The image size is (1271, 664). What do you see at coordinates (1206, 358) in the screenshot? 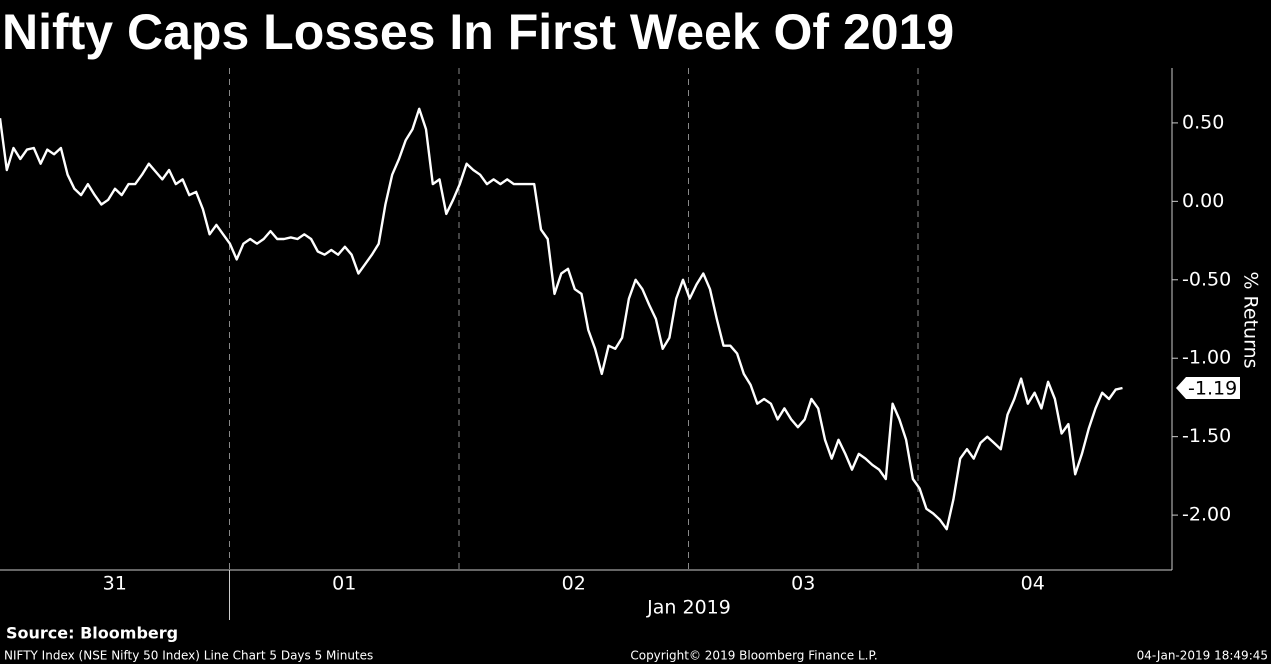
I see `y-tick-label: -1.00` at bounding box center [1206, 358].